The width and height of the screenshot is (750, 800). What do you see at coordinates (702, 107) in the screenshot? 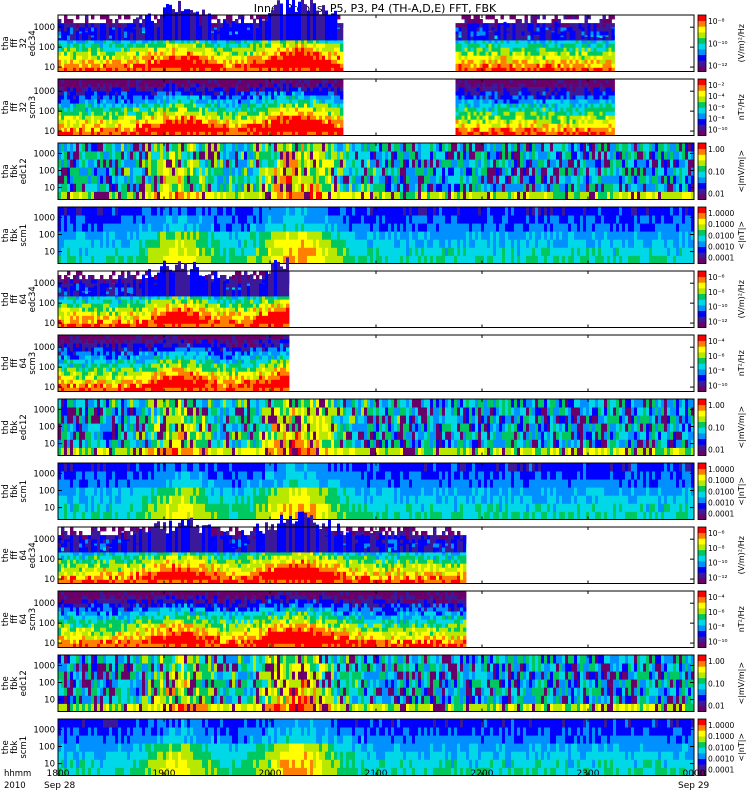
I see `colorbar-frame` at bounding box center [702, 107].